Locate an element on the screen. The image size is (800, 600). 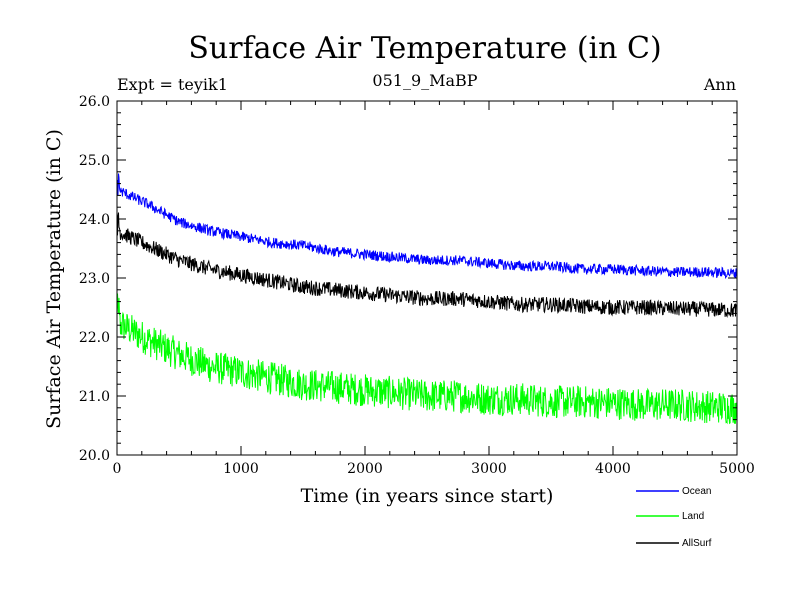
series-line-ocean is located at coordinates (427, 226).